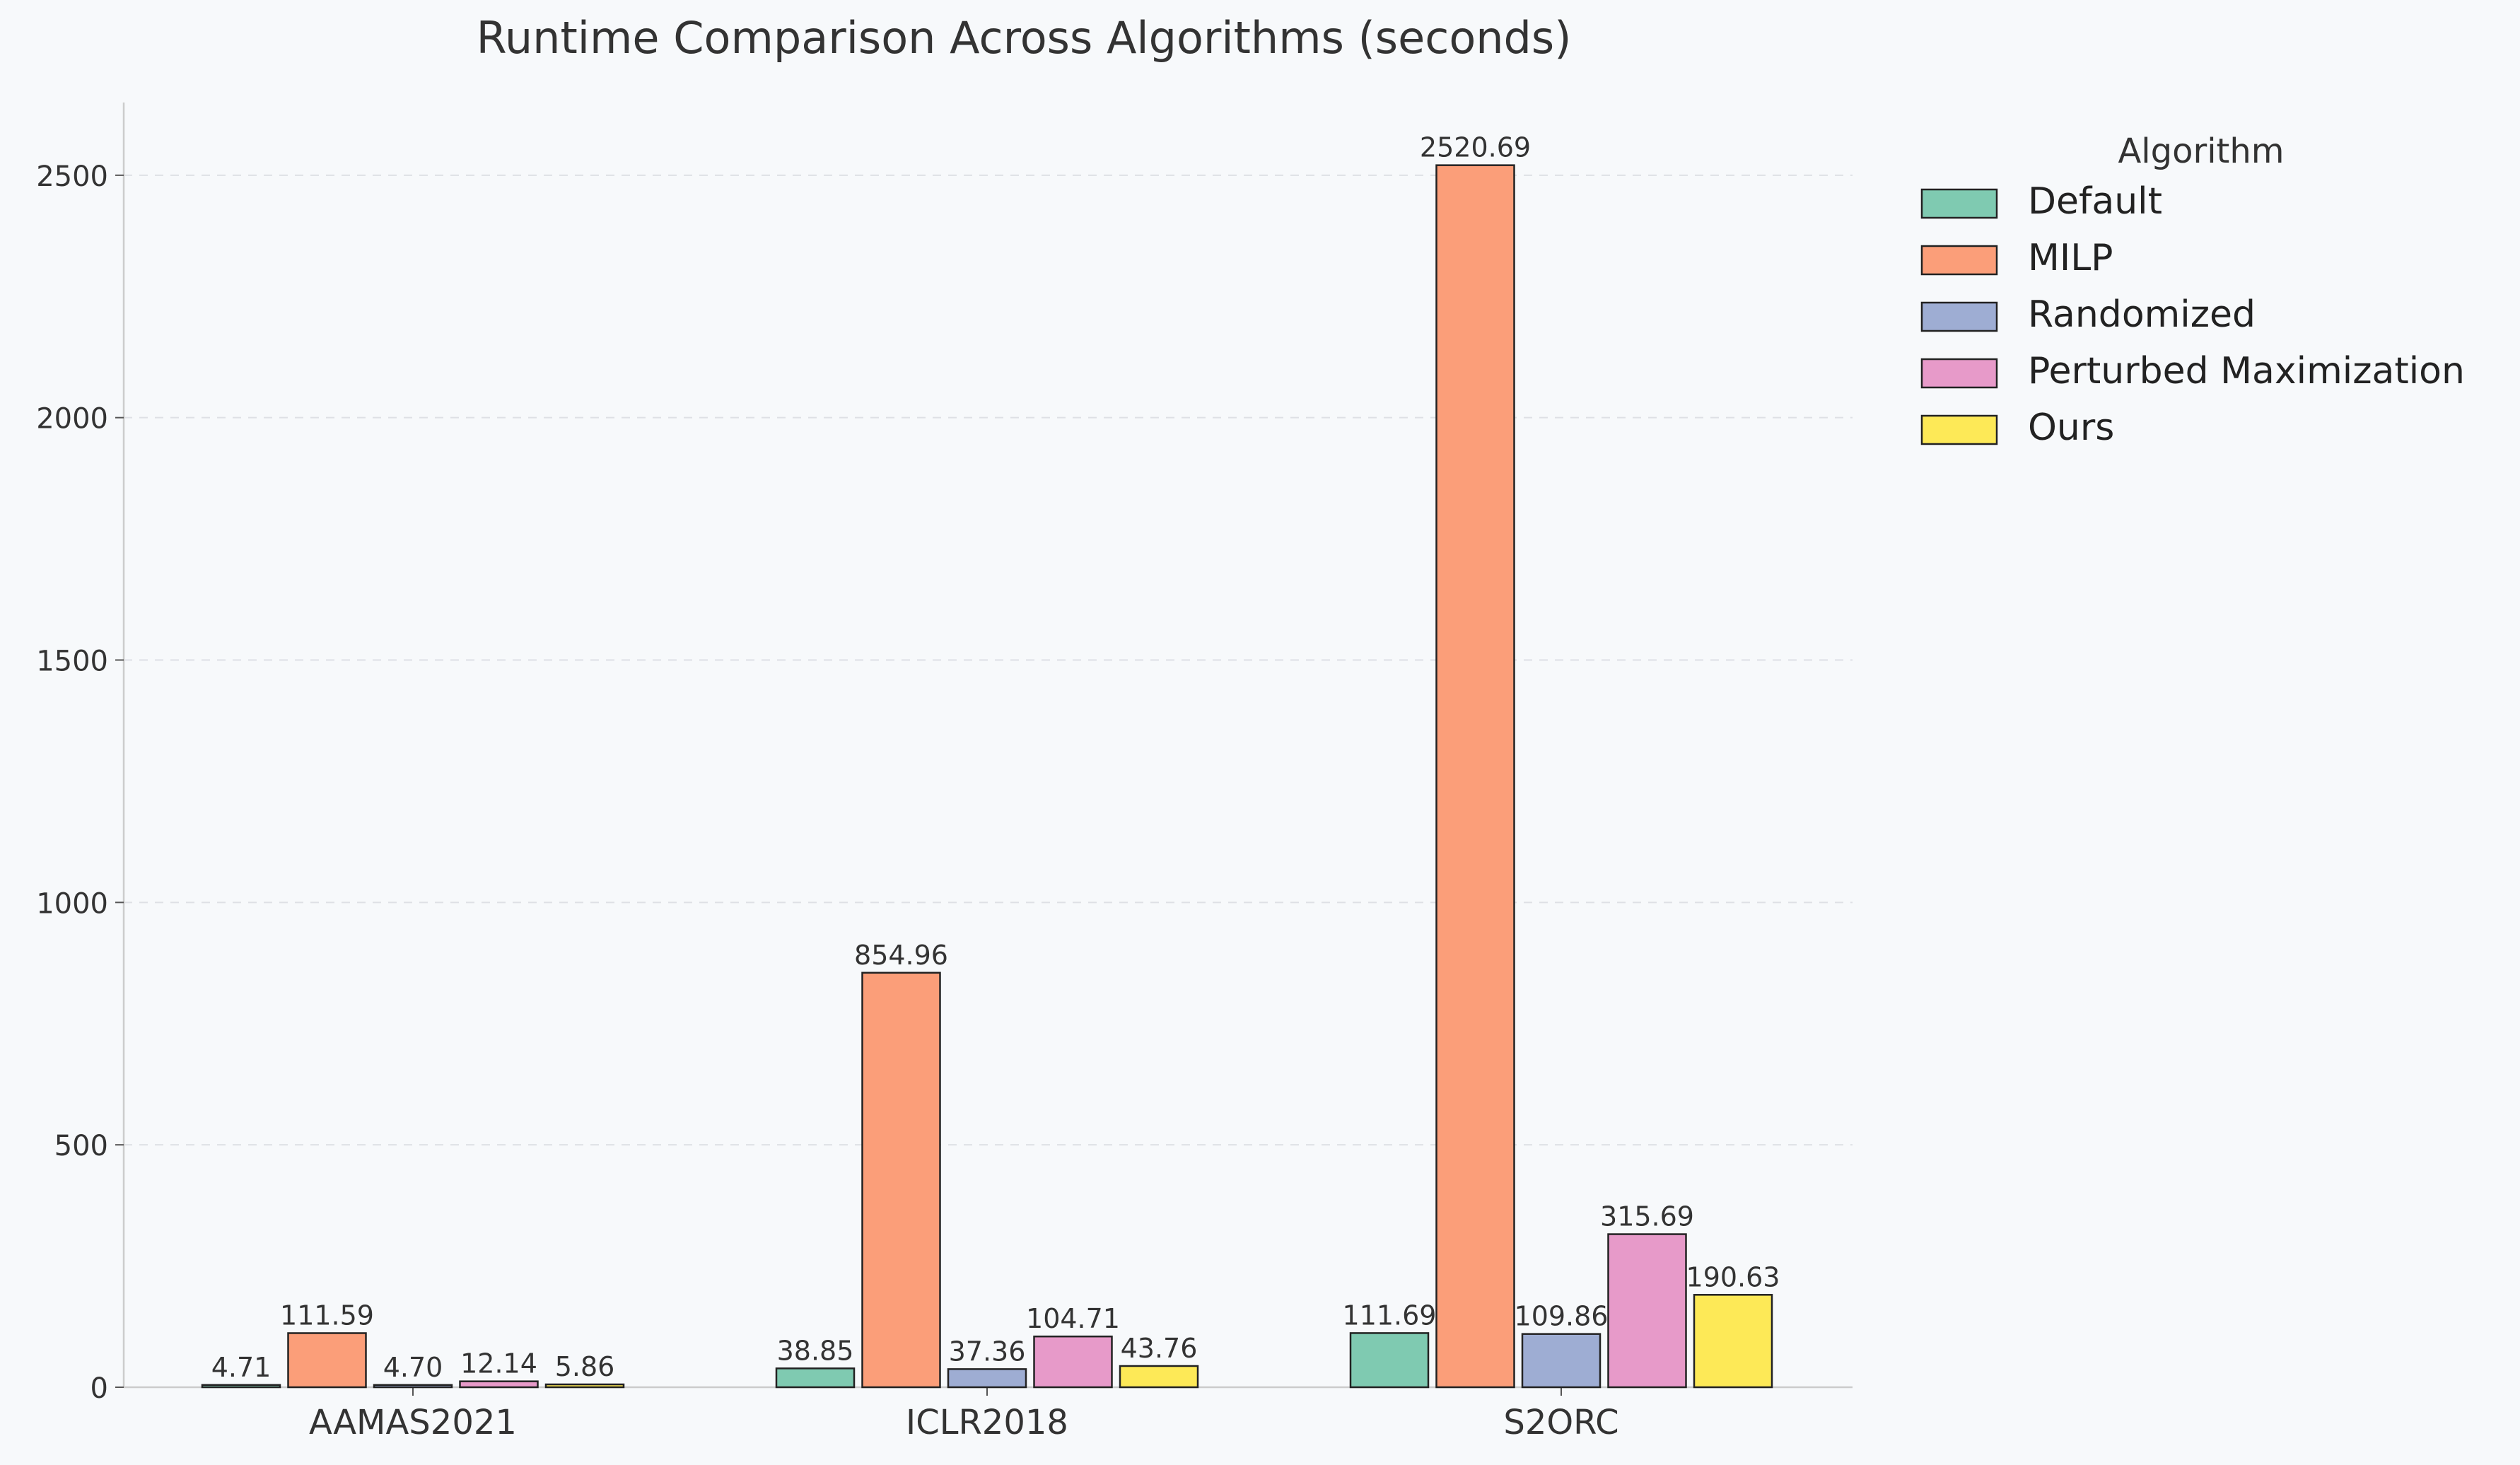 The image size is (2520, 1465). Describe the element at coordinates (816, 1350) in the screenshot. I see `bar-value-label: 38.85` at that location.